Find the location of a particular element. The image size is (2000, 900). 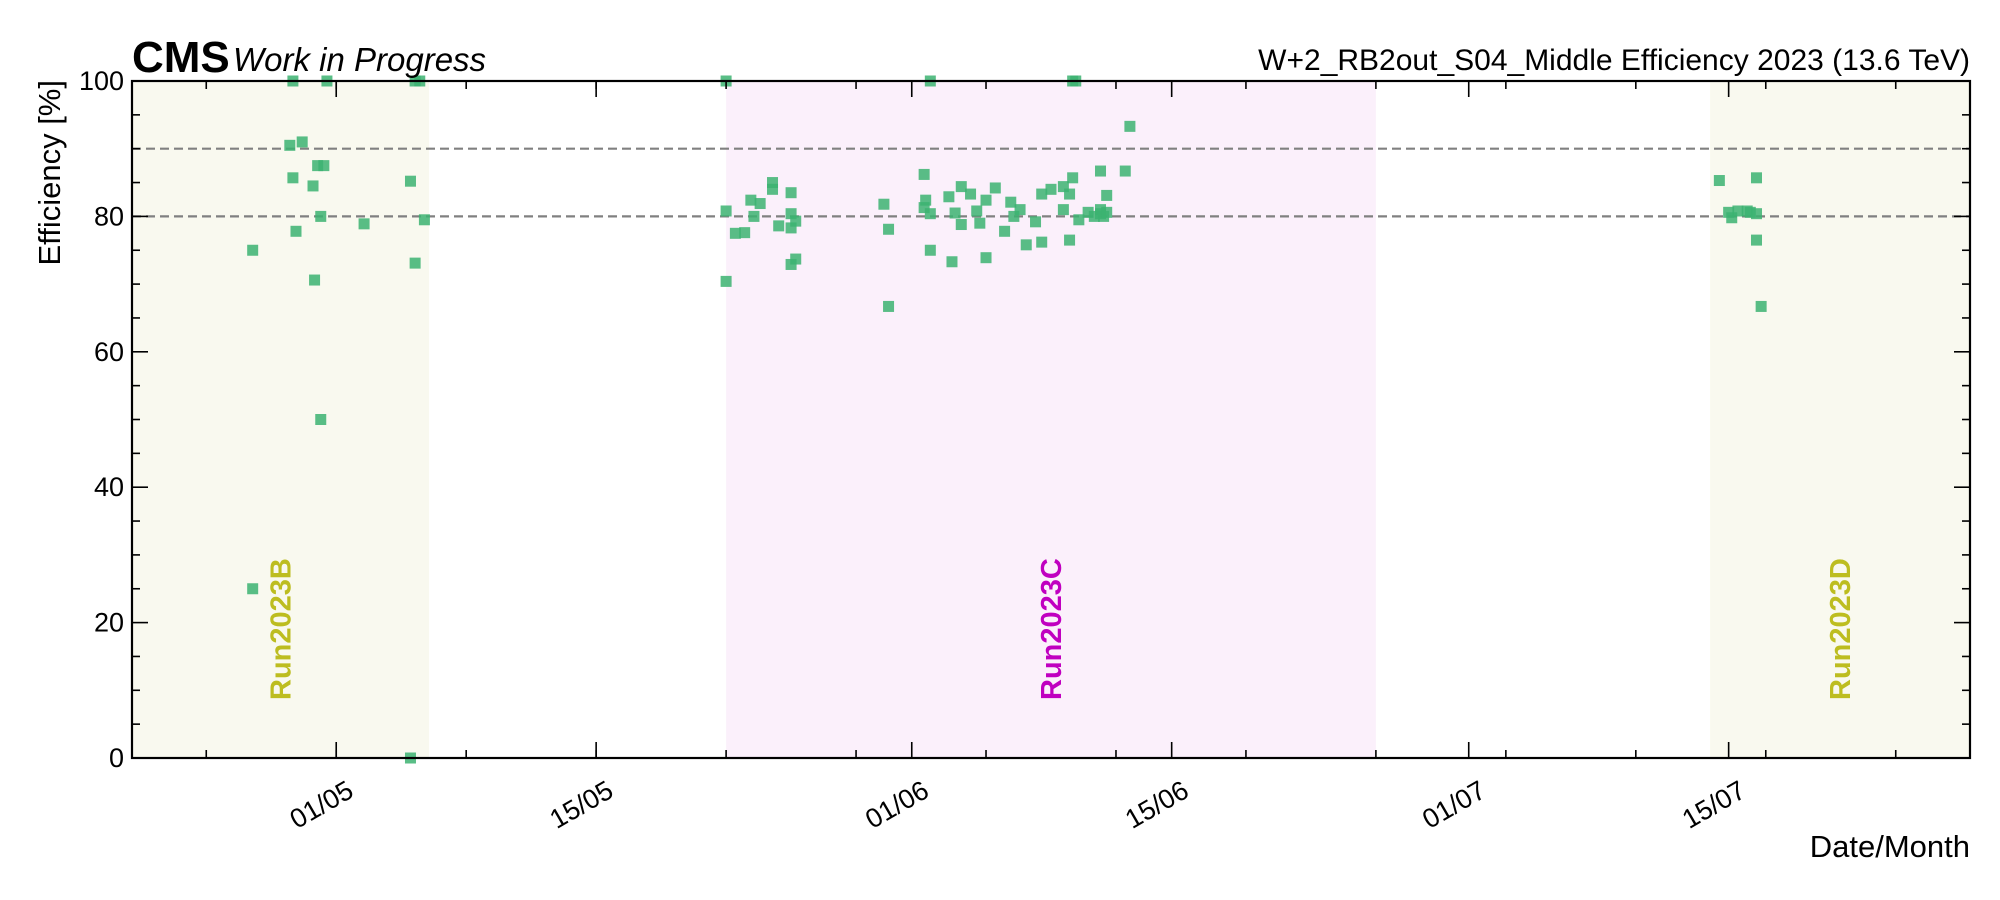

x-tick-label: 15/07 is located at coordinates (1714, 805).